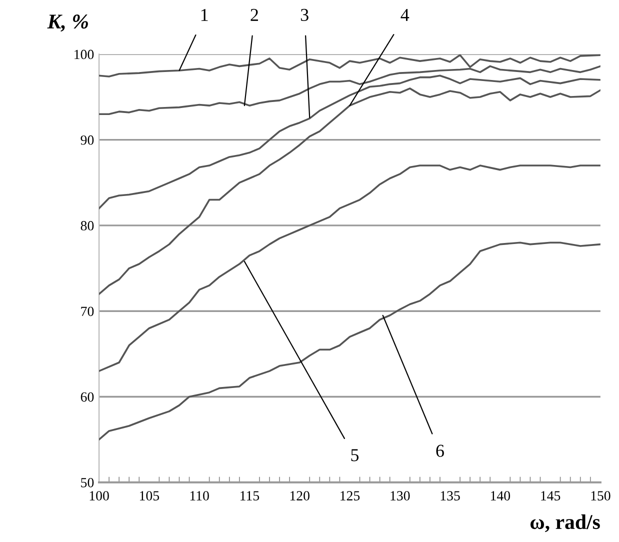 Image resolution: width=619 pixels, height=542 pixels. What do you see at coordinates (300, 495) in the screenshot?
I see `x-tick-label: 120` at bounding box center [300, 495].